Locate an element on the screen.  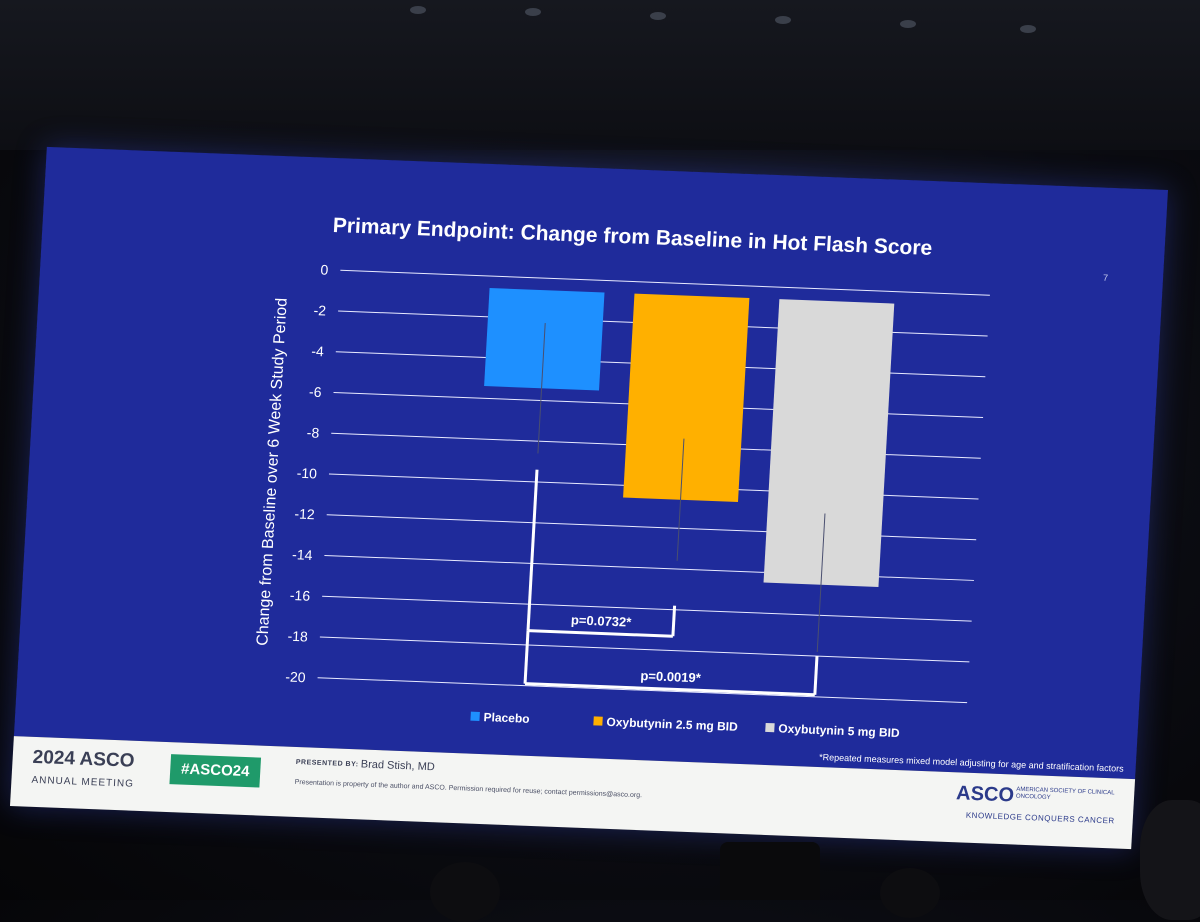
y-tick-label: -4 is located at coordinates (318, 351).